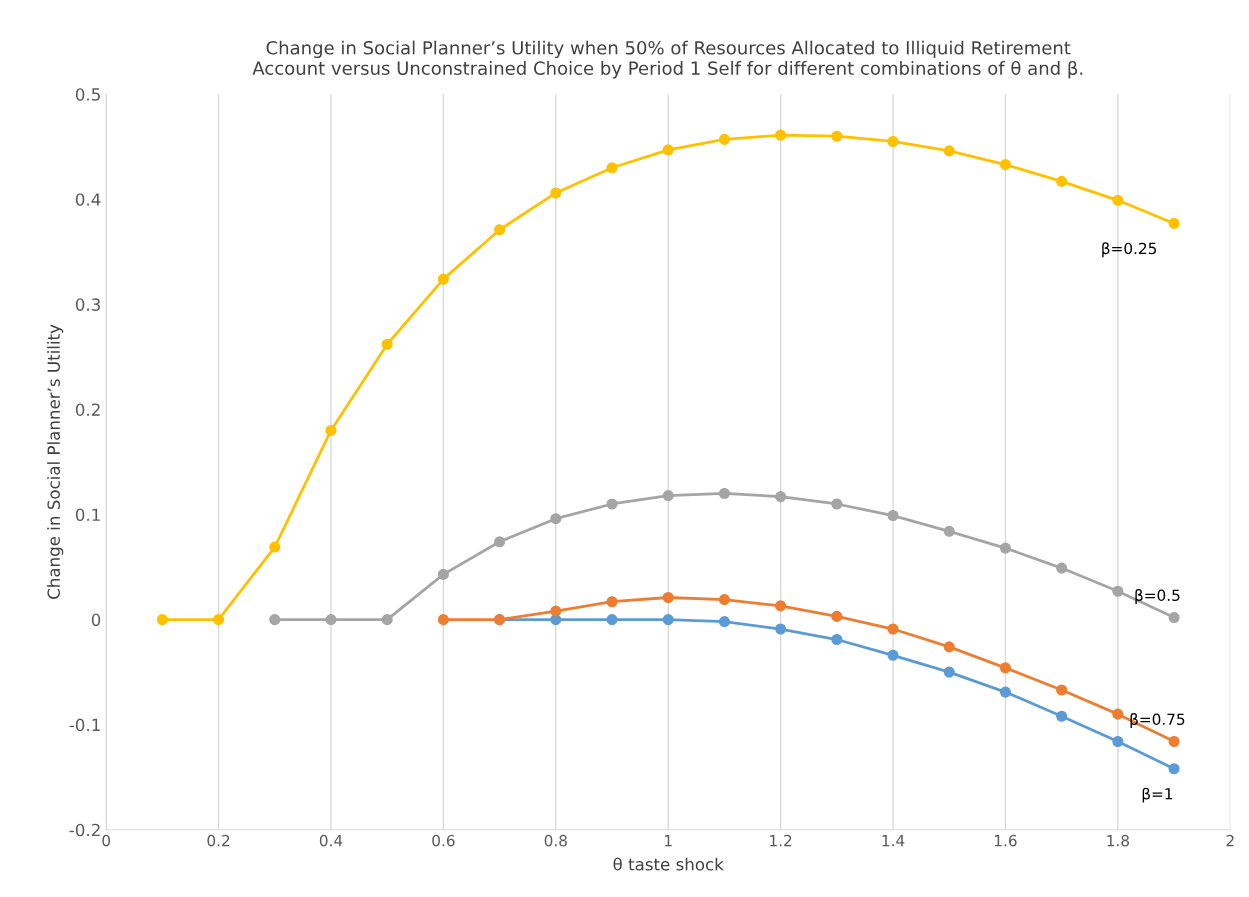 This screenshot has width=1249, height=897. Describe the element at coordinates (781, 840) in the screenshot. I see `x-tick-label: 1.2` at that location.